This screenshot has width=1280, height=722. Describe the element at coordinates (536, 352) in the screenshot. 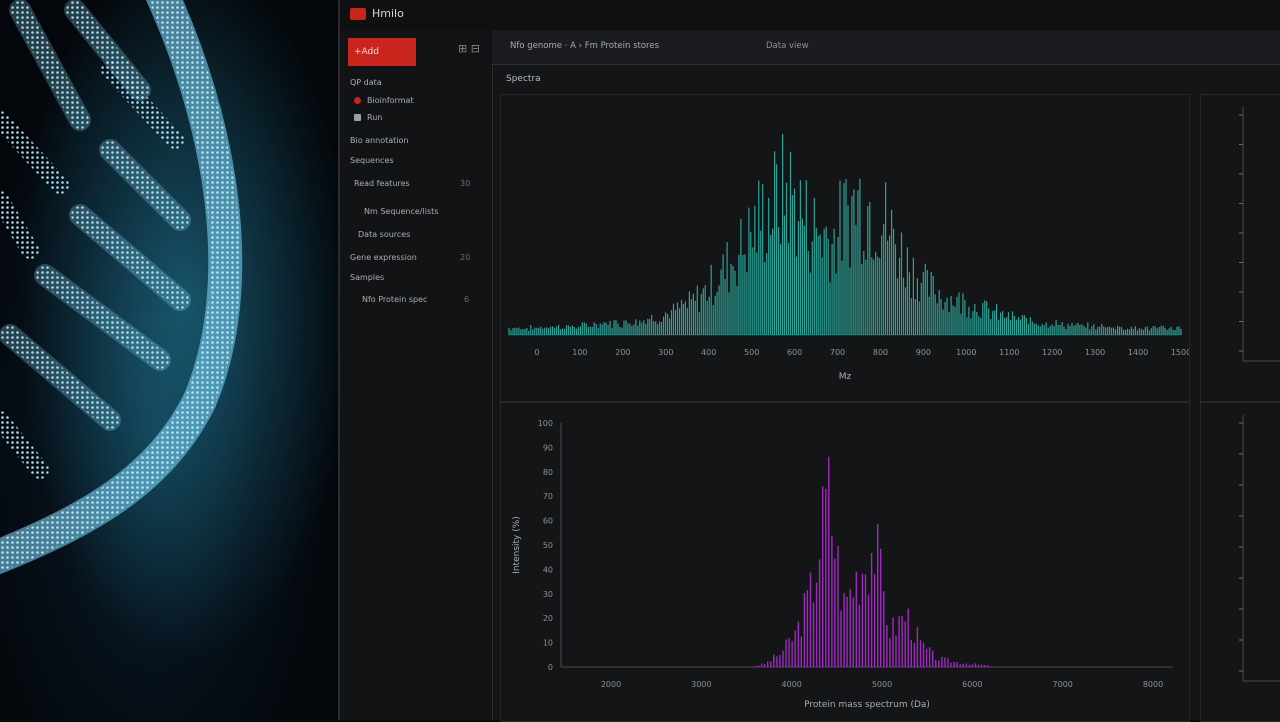

I see `x-tick-label: 0` at that location.